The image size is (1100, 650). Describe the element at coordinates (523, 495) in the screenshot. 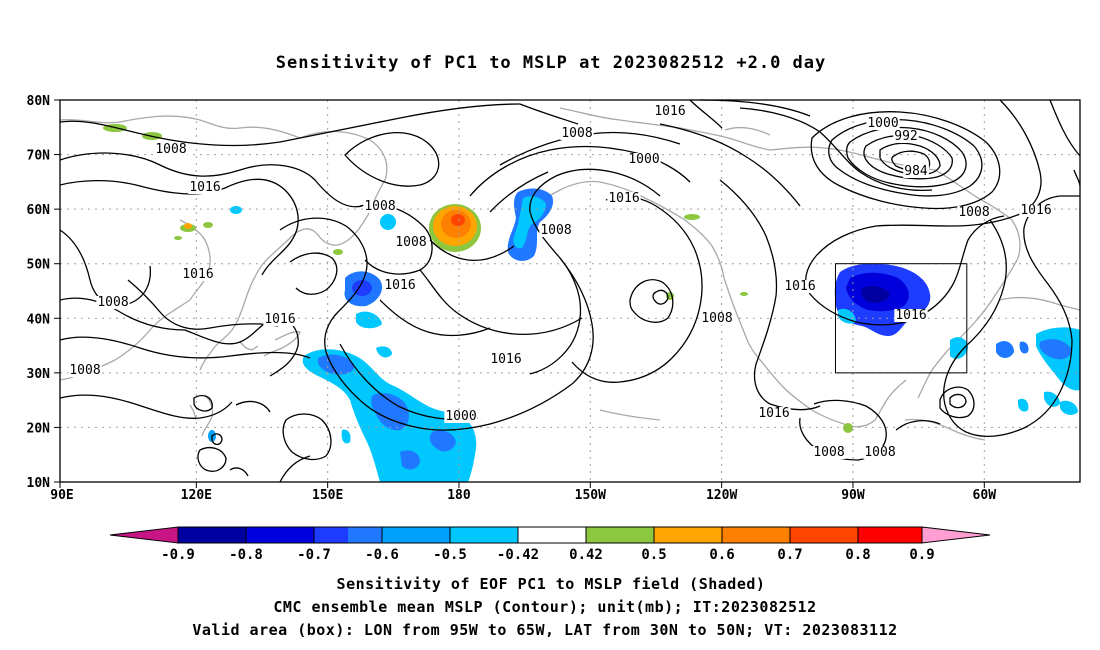

I see `longitude-labels: 90E 120E 150E 180 150W 120W 90W 60W` at that location.